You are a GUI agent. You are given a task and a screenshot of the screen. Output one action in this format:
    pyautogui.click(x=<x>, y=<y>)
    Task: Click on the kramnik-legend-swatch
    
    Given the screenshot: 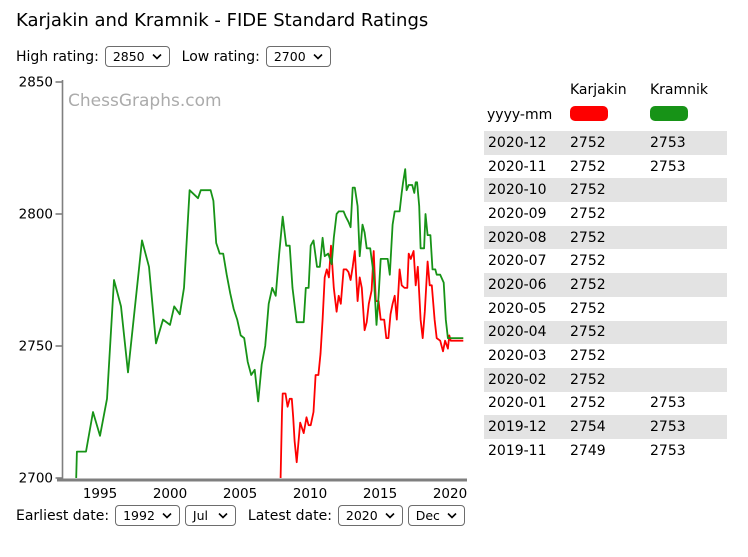 What is the action you would take?
    pyautogui.click(x=669, y=113)
    